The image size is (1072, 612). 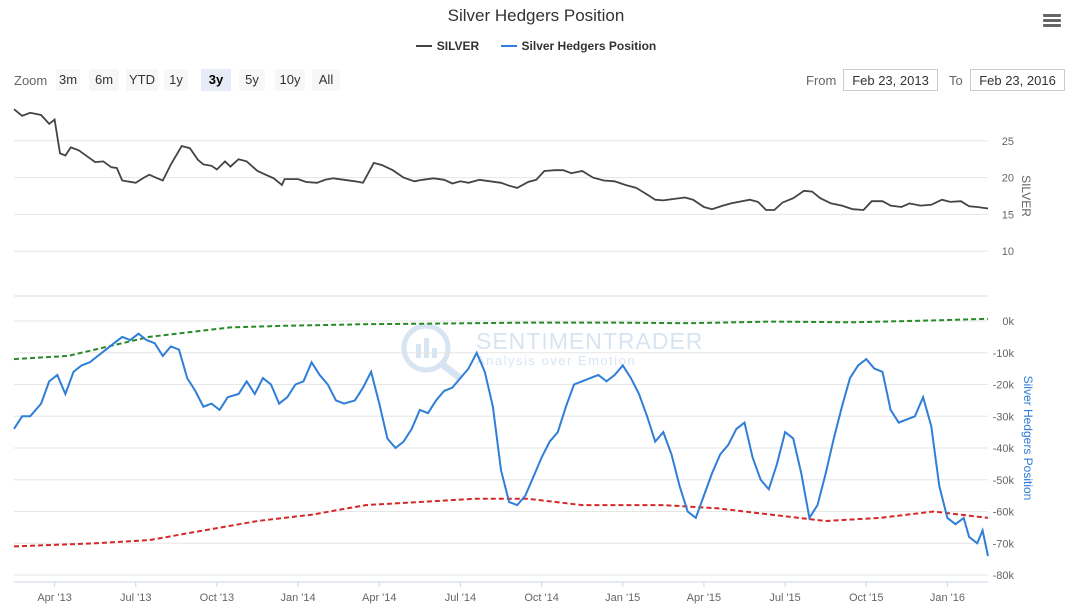 I want to click on silver-tick-label: 20, so click(x=1008, y=179).